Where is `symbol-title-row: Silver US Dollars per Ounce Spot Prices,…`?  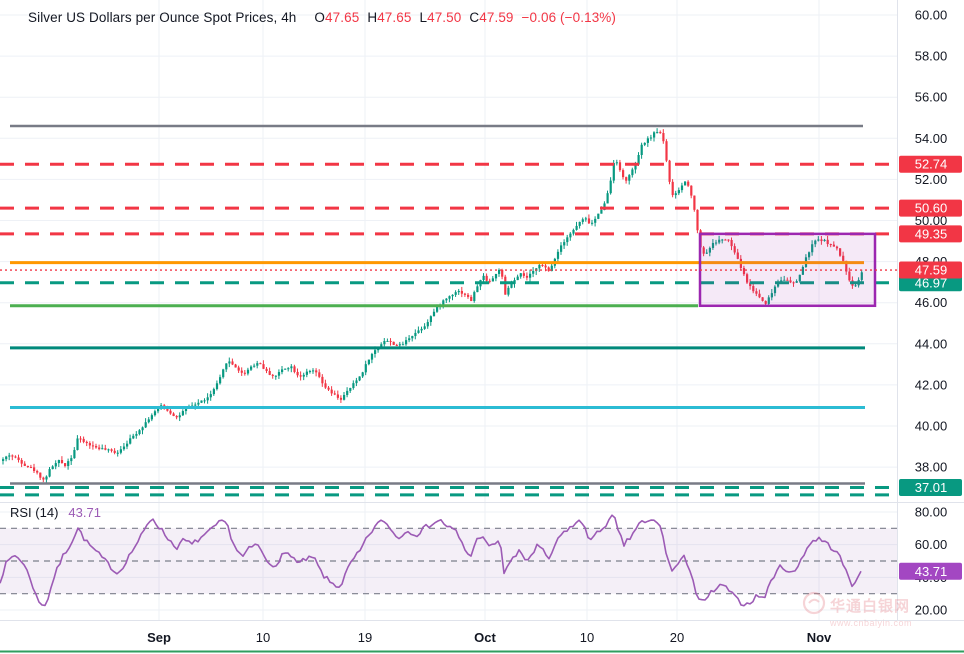
symbol-title-row: Silver US Dollars per Ounce Spot Prices,… is located at coordinates (322, 17).